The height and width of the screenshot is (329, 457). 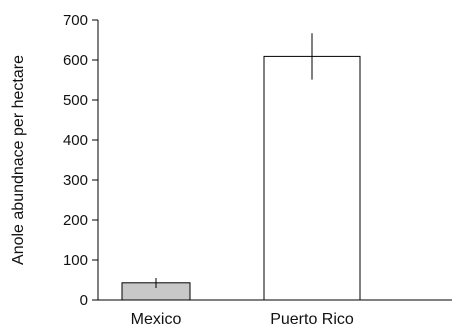 I want to click on y-tick-label: 700, so click(x=75, y=20).